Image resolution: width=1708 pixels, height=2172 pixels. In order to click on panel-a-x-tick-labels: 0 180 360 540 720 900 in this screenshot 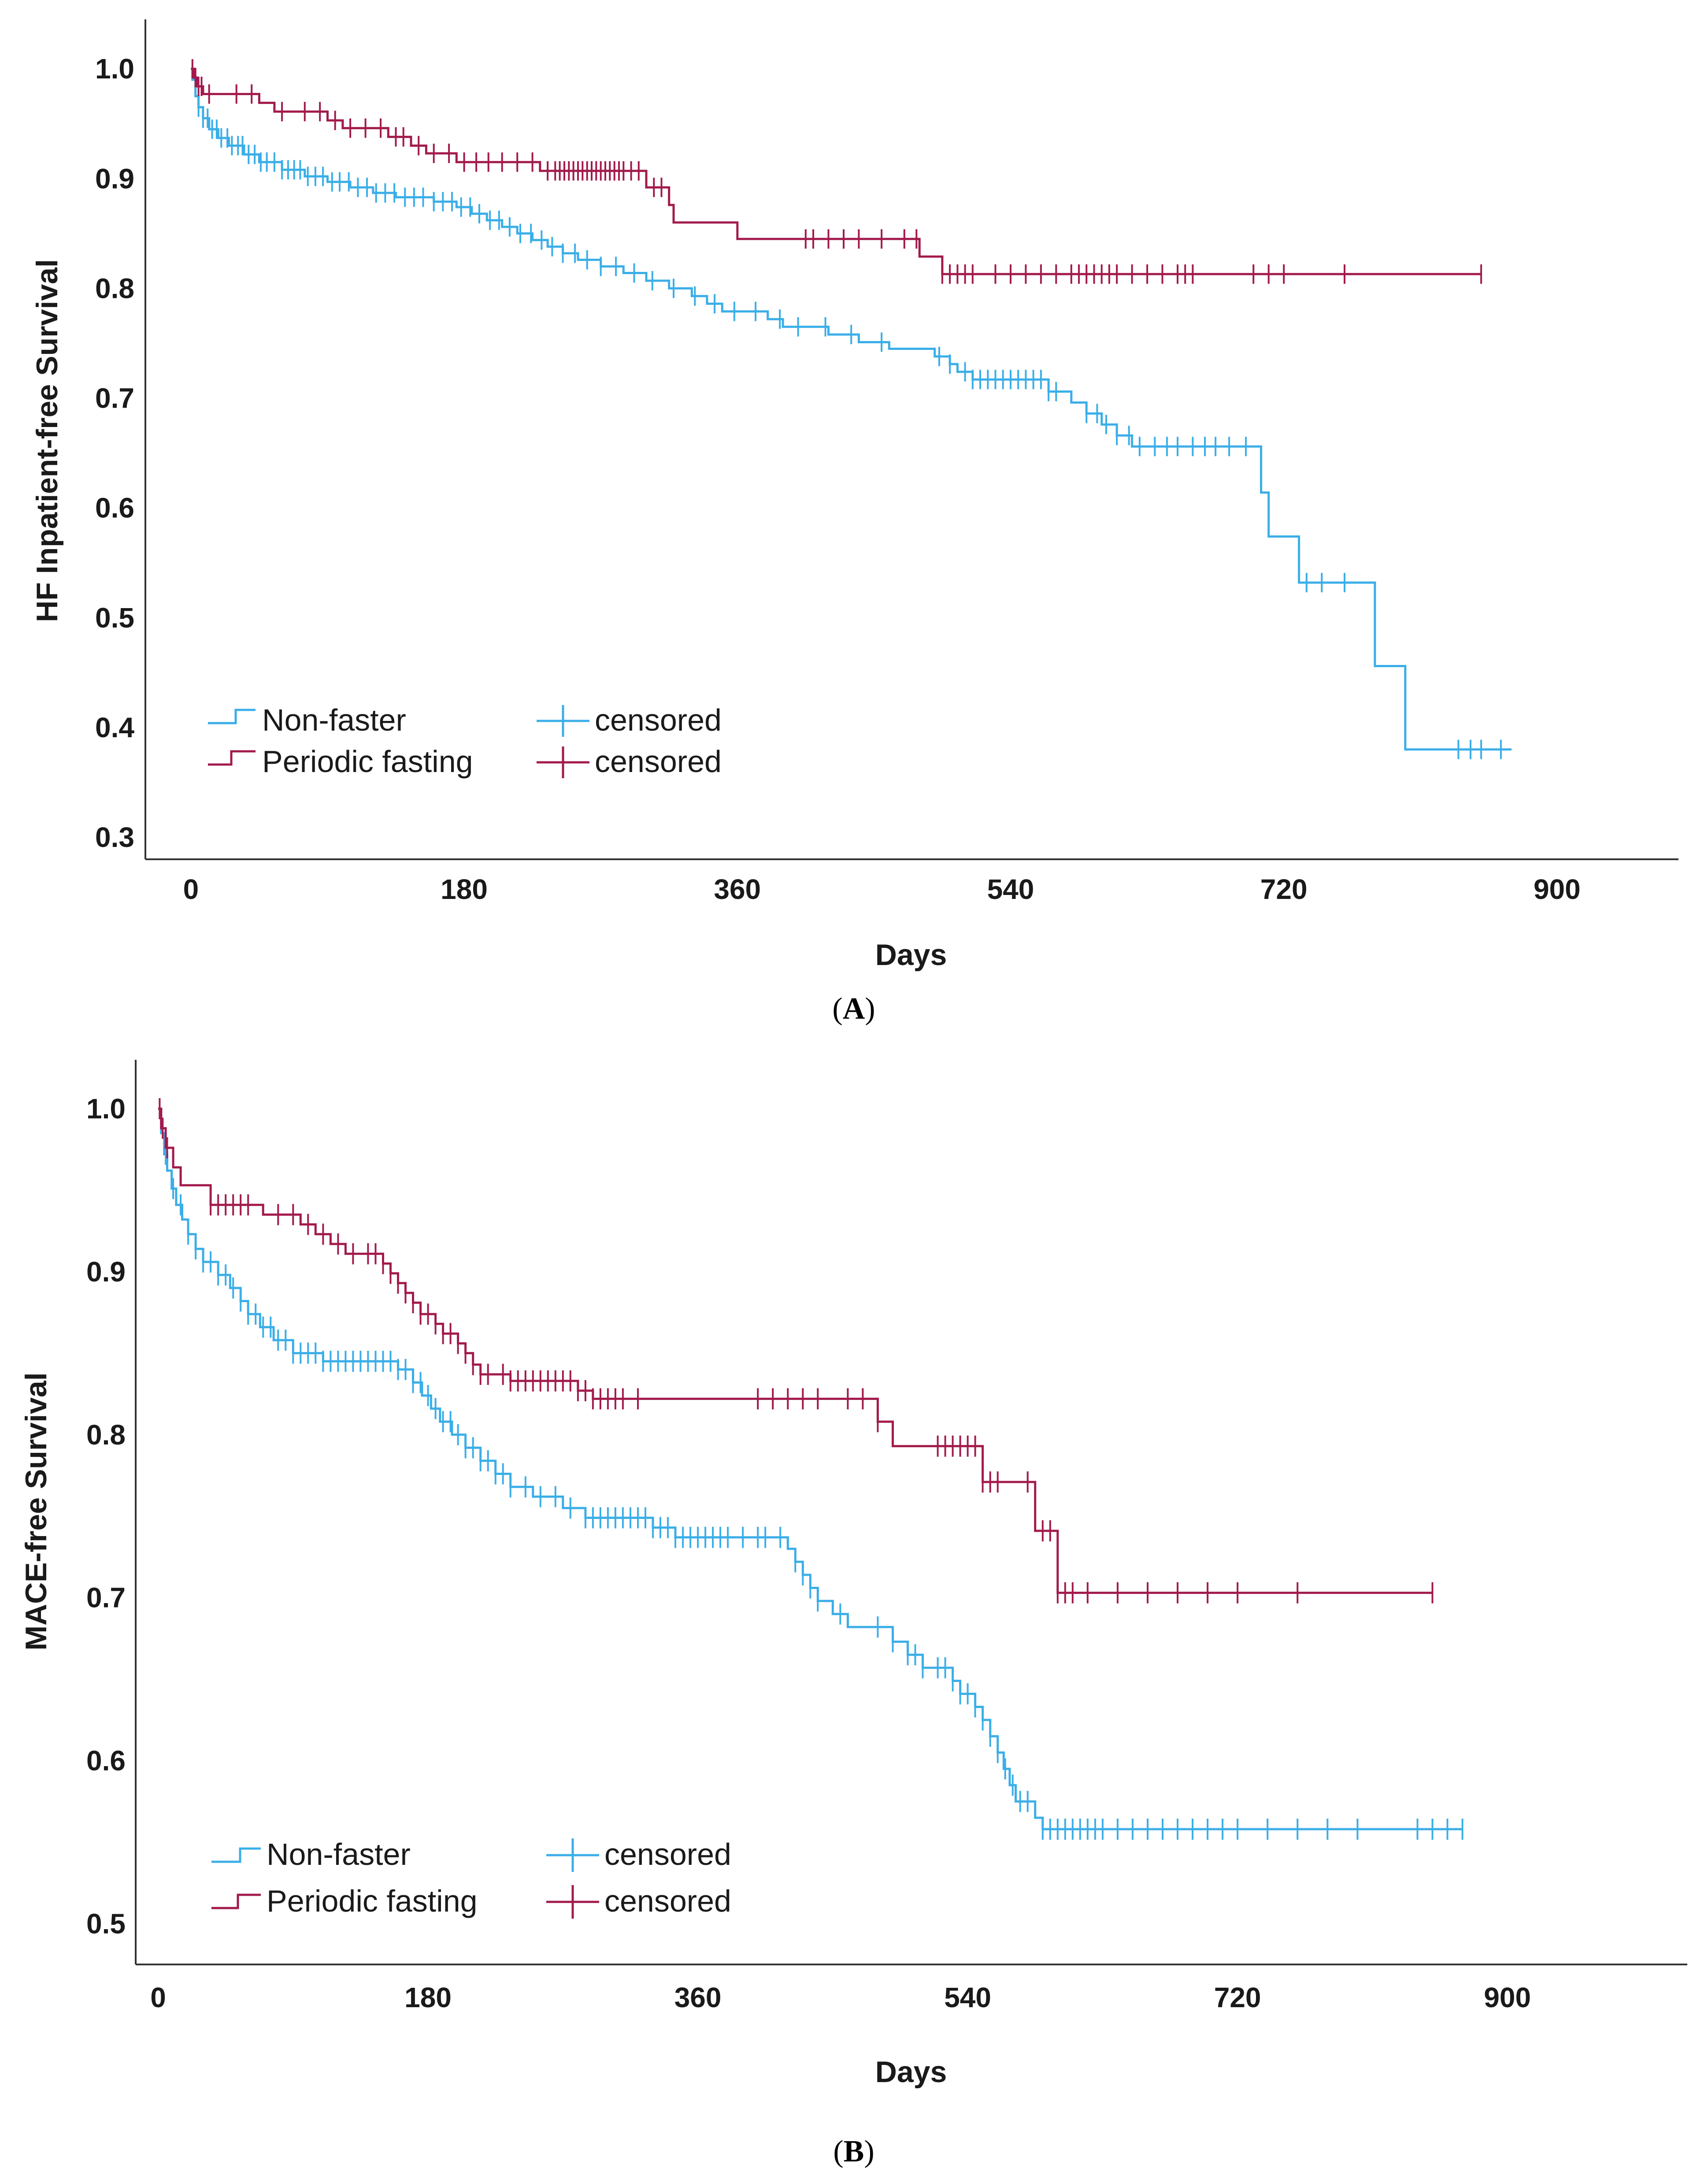, I will do `click(882, 889)`.